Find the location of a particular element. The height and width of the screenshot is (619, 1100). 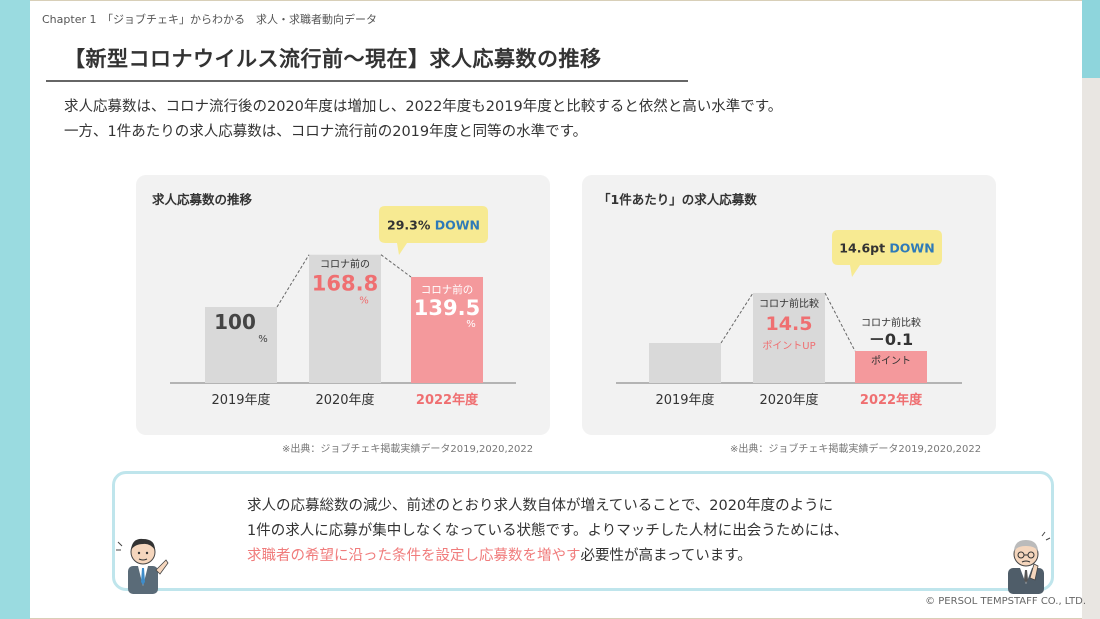

copyright: © PERSOL TEMPSTAFF CO., LTD. is located at coordinates (1005, 601).